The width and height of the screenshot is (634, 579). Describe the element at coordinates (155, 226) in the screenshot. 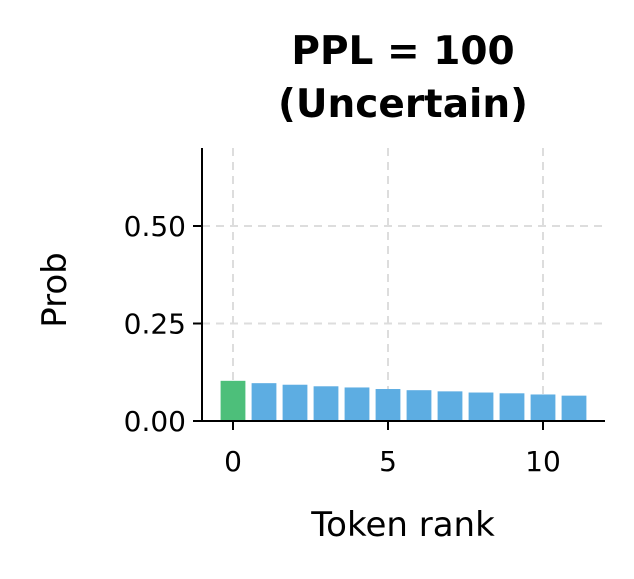

I see `y-tick-label: 0.50` at that location.